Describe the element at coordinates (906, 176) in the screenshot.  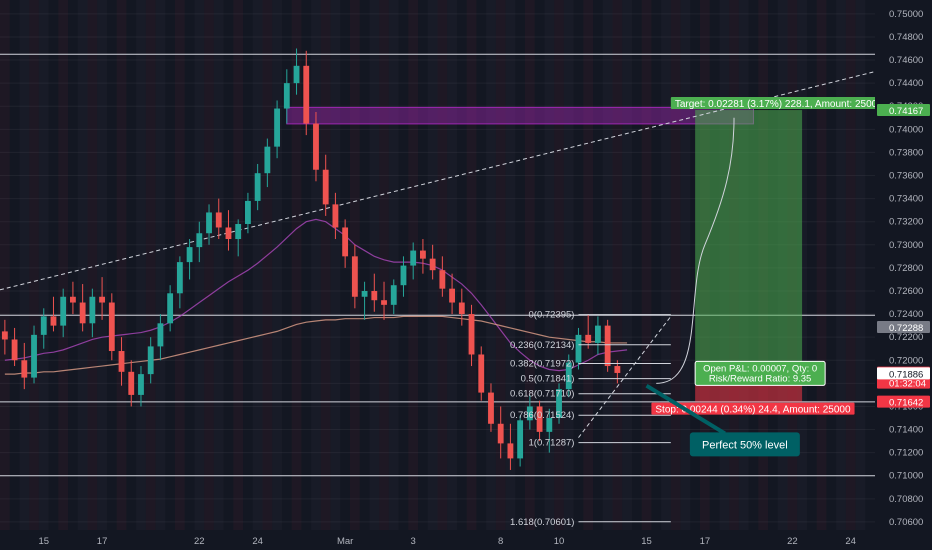
I see `price-tick-label: 0.73600` at that location.